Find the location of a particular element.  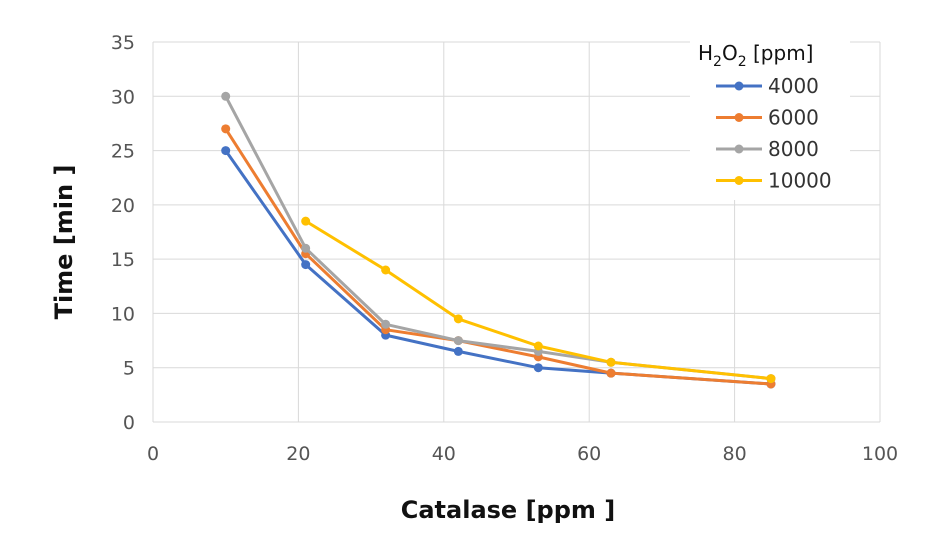

legend-item-6000: 6000 is located at coordinates (767, 118).